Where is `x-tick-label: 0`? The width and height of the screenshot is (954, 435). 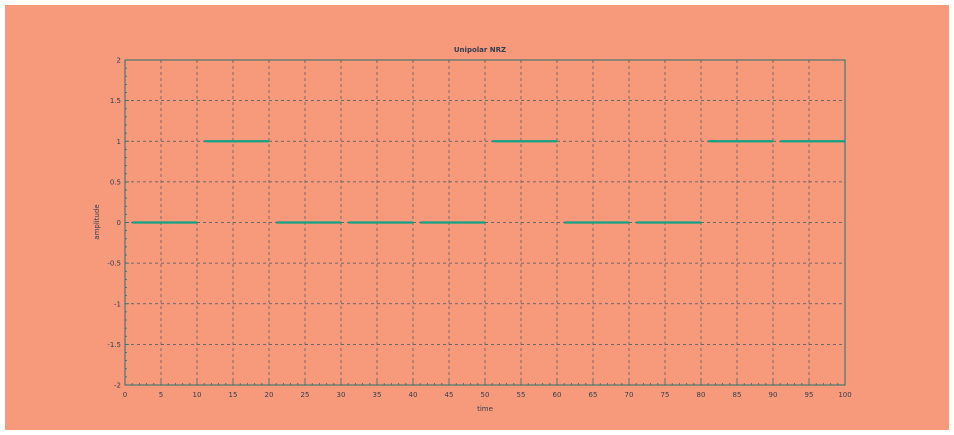
x-tick-label: 0 is located at coordinates (125, 395).